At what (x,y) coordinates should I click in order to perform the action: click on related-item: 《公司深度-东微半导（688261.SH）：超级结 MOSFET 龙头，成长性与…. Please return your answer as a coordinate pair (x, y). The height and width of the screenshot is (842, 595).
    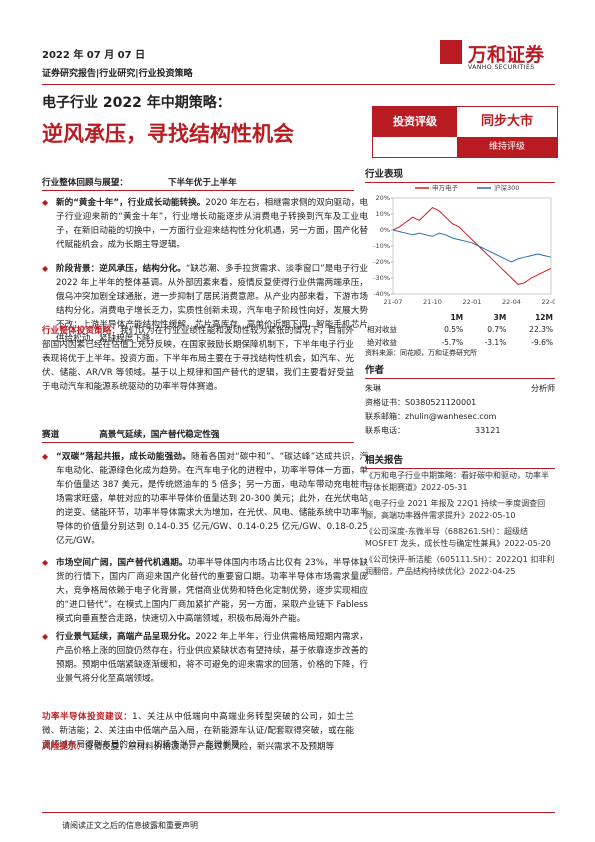
    Looking at the image, I should click on (458, 537).